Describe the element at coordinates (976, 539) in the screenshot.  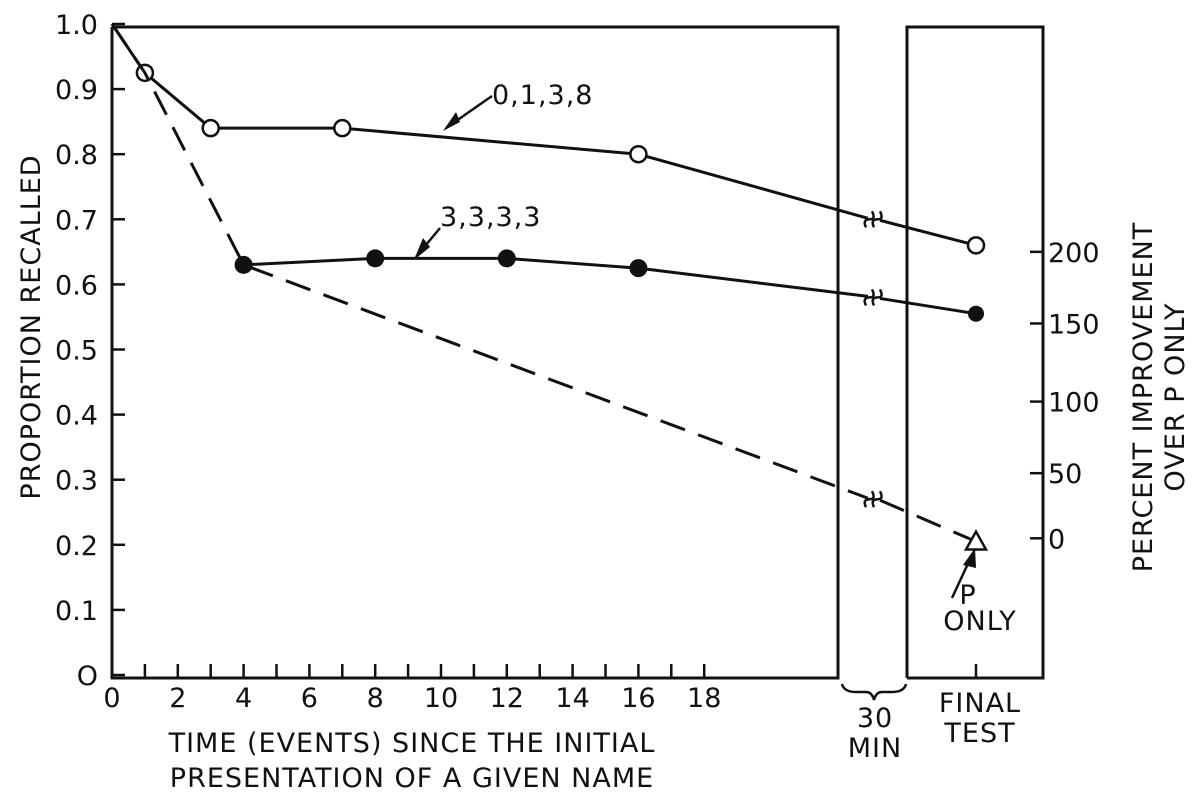
I see `data-point-final-triangle` at that location.